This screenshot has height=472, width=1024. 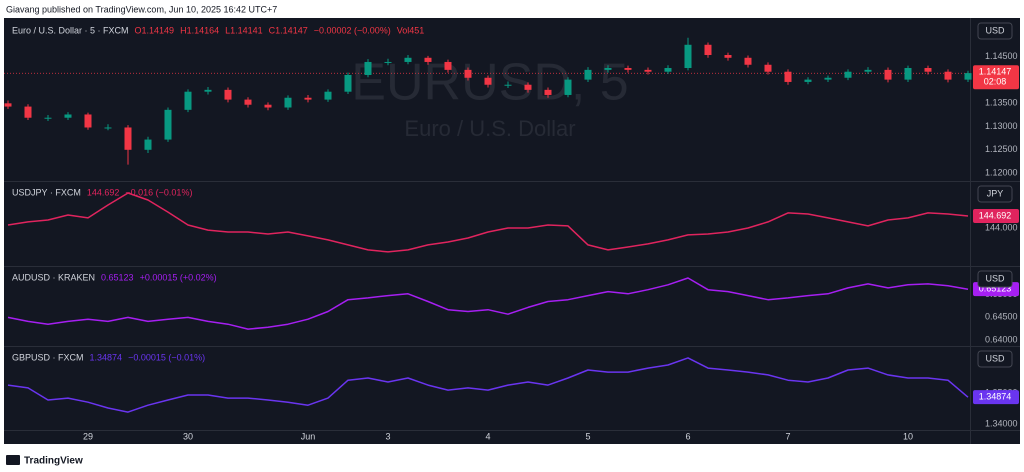 What do you see at coordinates (1001, 149) in the screenshot?
I see `y-tick-label: 1.12500` at bounding box center [1001, 149].